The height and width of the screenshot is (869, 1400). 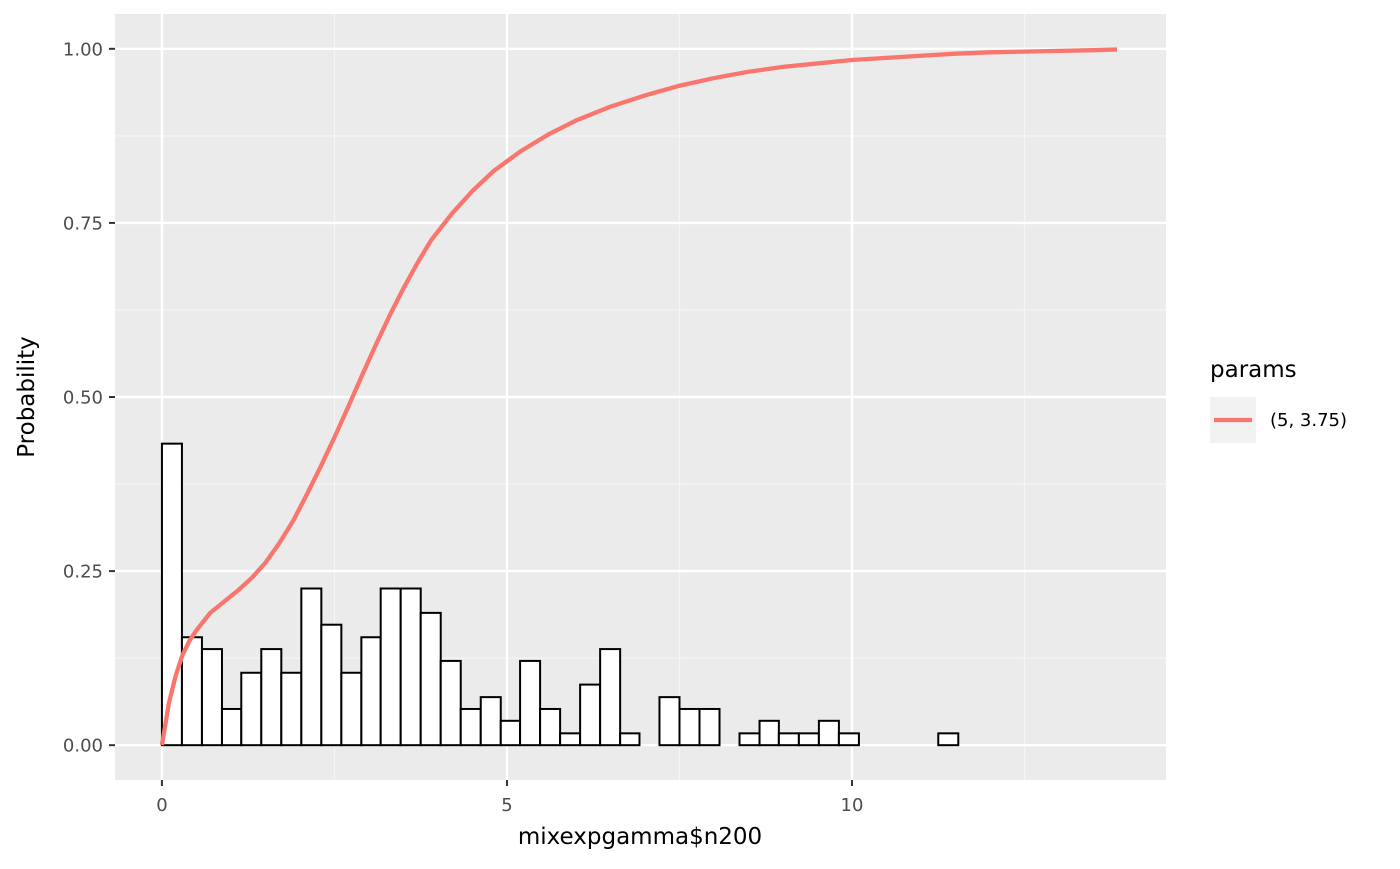 What do you see at coordinates (83, 49) in the screenshot?
I see `y-tick-label: 1.00` at bounding box center [83, 49].